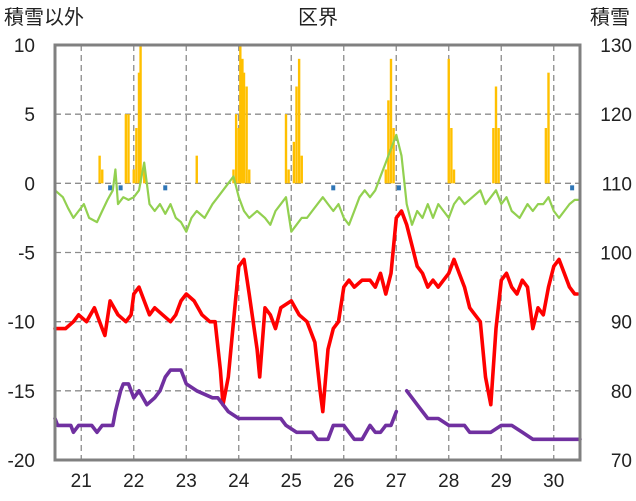 Image resolution: width=636 pixels, height=501 pixels. I want to click on x-tick-label: 21, so click(81, 481).